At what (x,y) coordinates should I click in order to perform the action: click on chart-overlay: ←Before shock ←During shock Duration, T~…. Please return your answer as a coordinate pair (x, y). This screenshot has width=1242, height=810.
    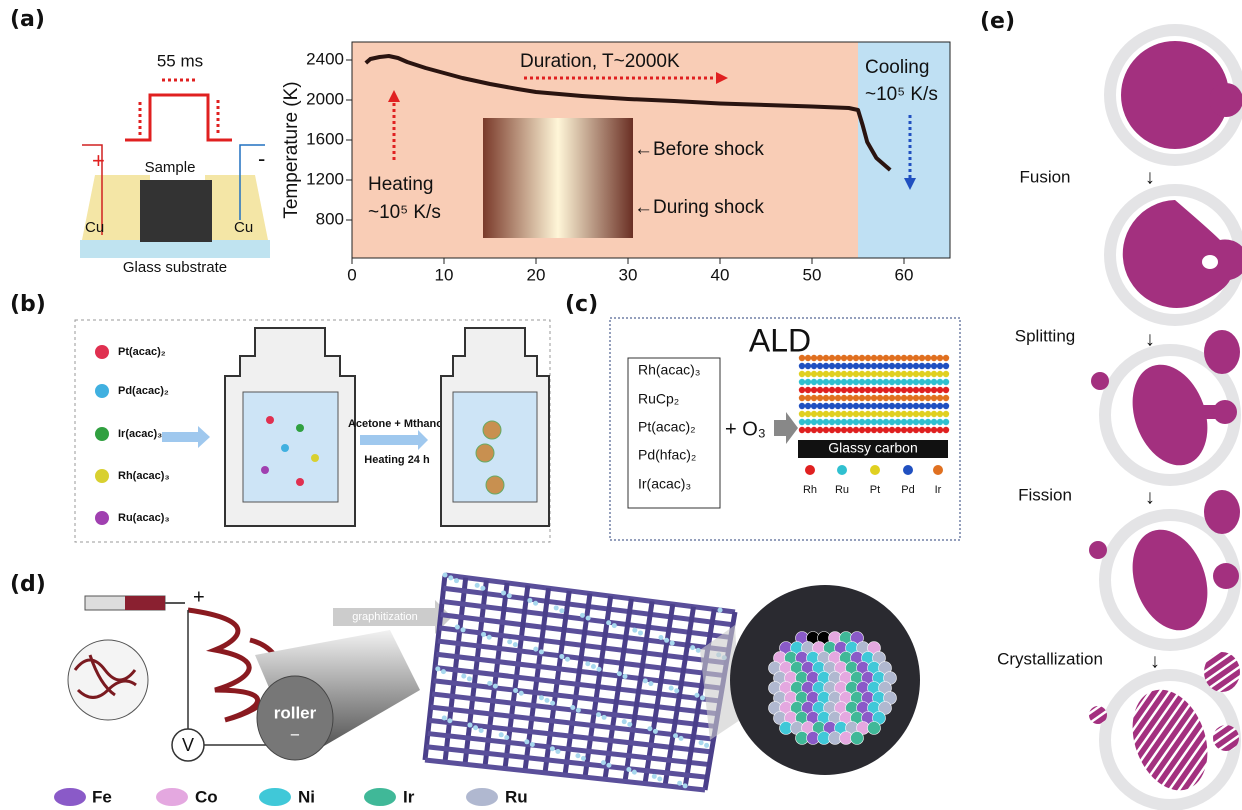
    Looking at the image, I should click on (653, 144).